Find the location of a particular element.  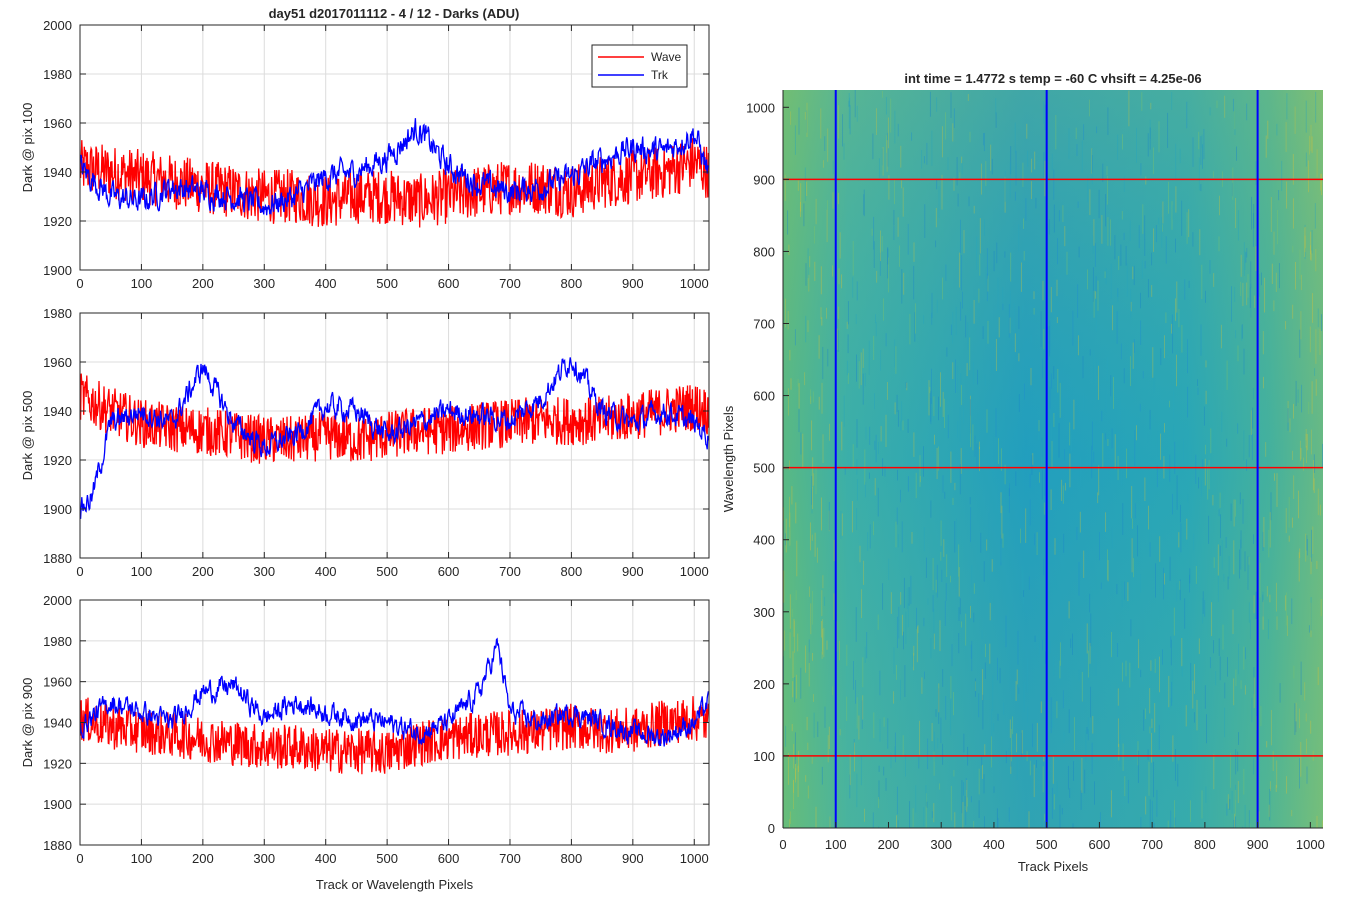

legend-box is located at coordinates (639, 66).